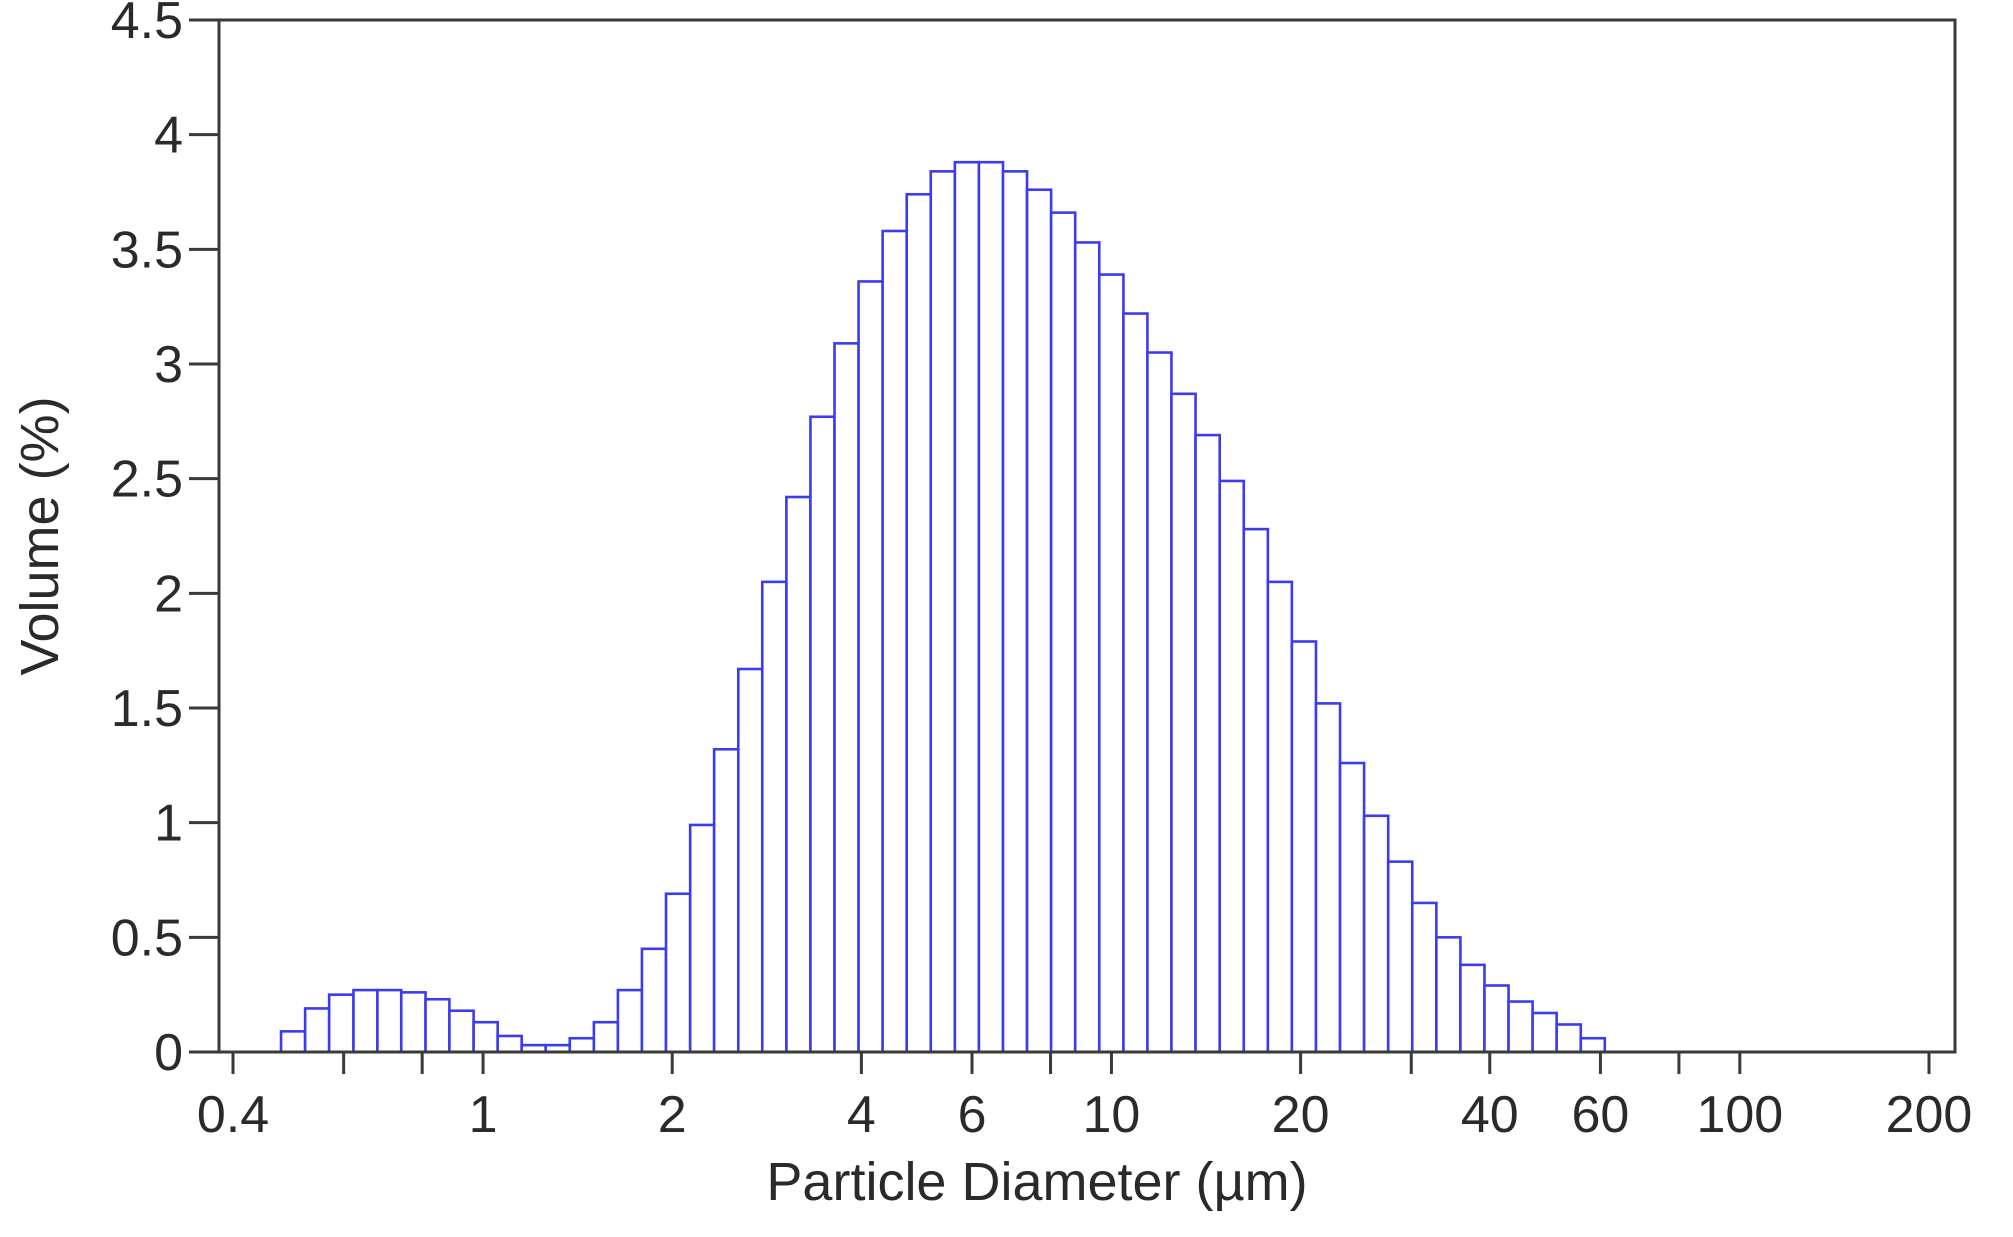 This screenshot has height=1237, width=2013. What do you see at coordinates (168, 365) in the screenshot?
I see `y-tick-label: 3` at bounding box center [168, 365].